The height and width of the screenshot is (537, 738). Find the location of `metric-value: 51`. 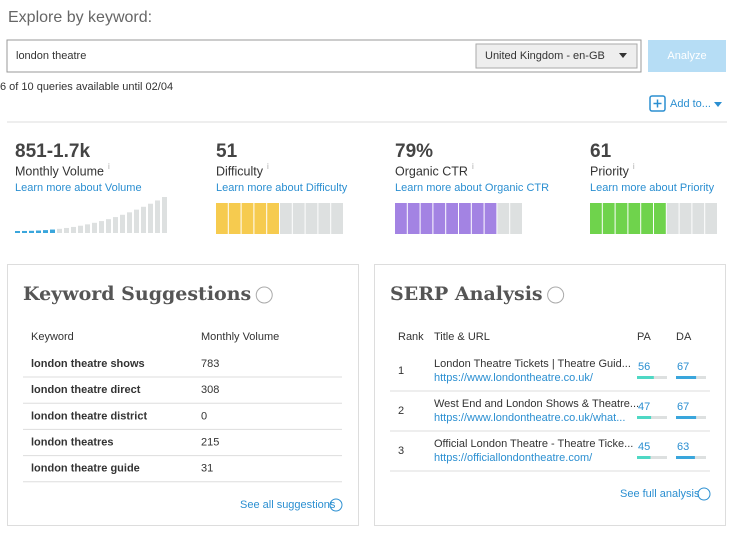

metric-value: 51 is located at coordinates (227, 151).